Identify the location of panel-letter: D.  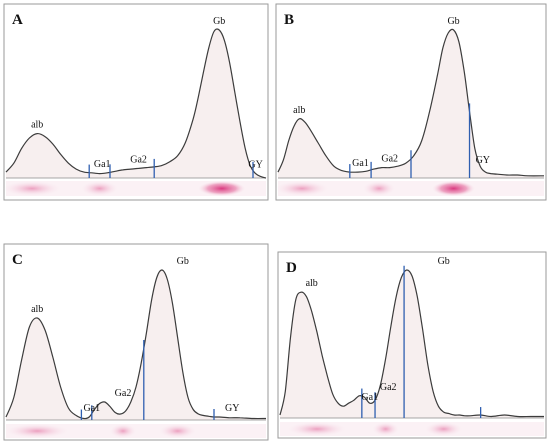
(291, 268).